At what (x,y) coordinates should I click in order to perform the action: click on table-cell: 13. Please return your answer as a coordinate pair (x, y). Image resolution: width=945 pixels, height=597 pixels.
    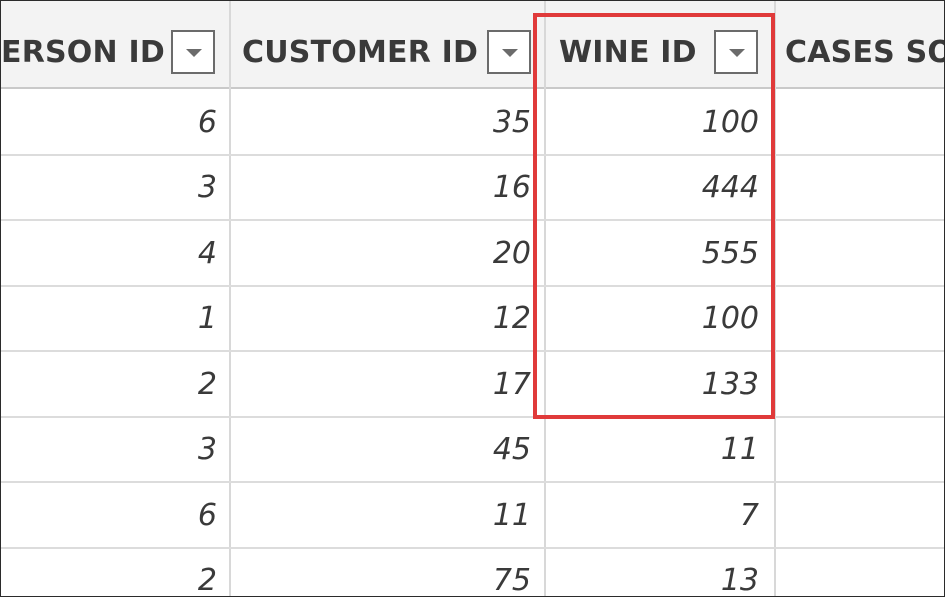
    Looking at the image, I should click on (739, 580).